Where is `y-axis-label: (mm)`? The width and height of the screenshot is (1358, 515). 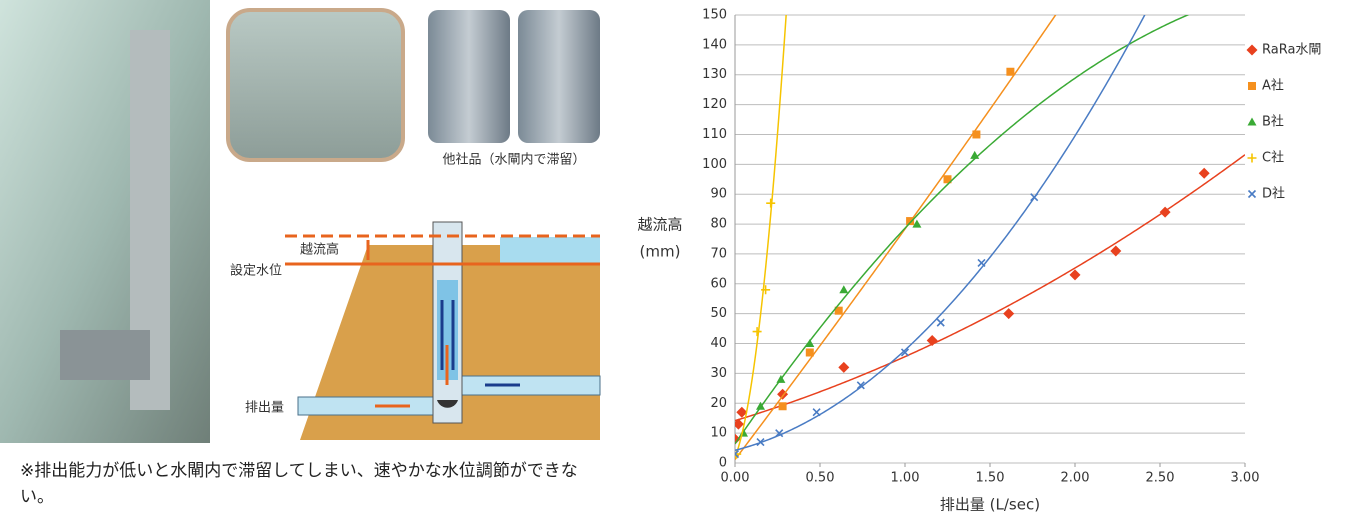
y-axis-label: (mm) is located at coordinates (660, 252).